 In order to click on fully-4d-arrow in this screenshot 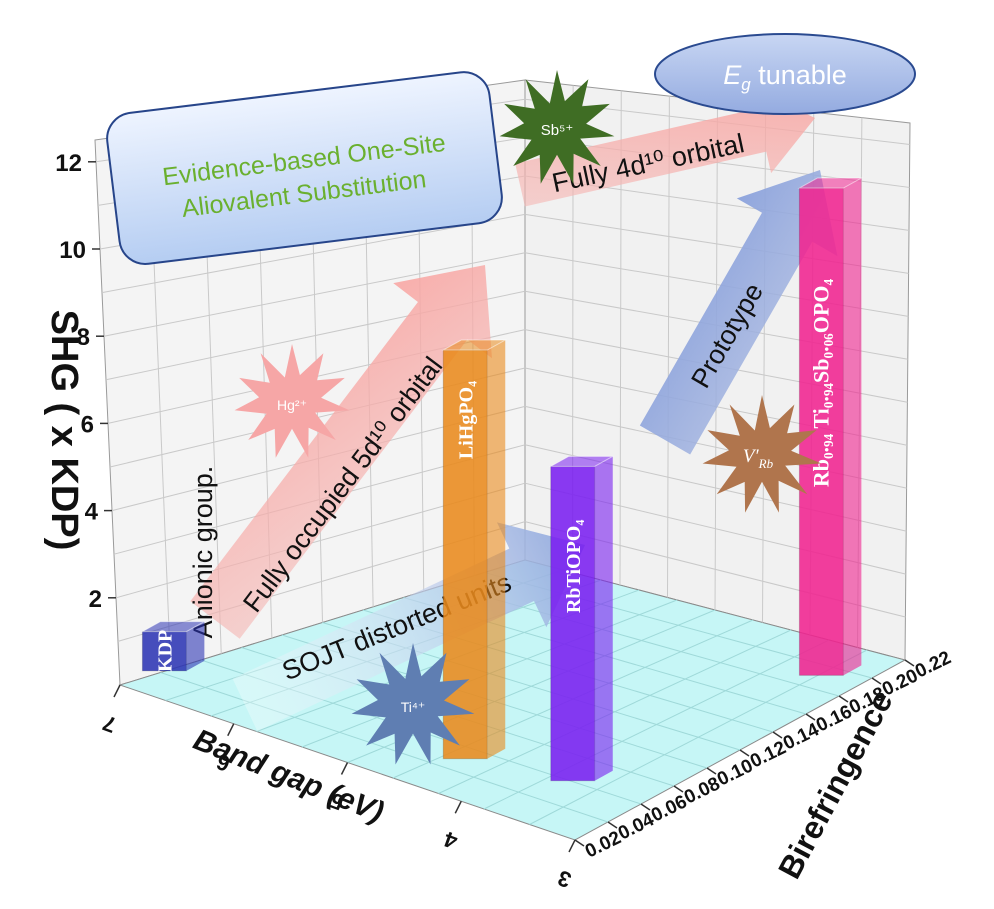, I will do `click(665, 147)`.